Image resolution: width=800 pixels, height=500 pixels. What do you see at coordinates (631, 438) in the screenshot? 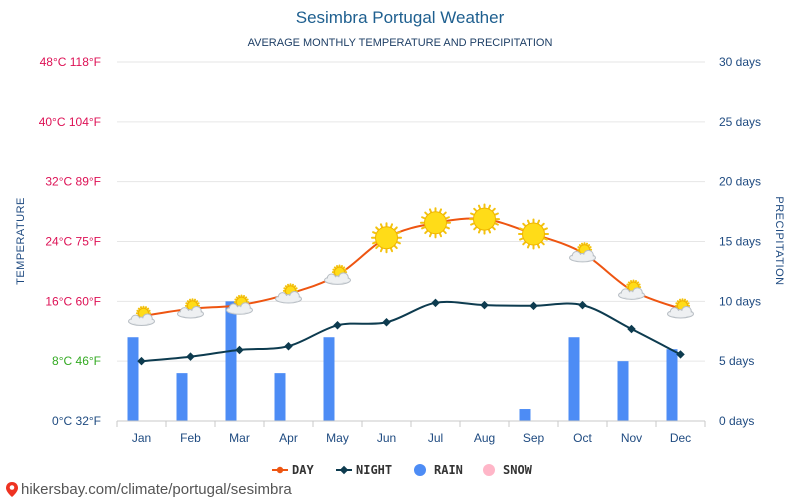
I see `month-label: Nov` at bounding box center [631, 438].